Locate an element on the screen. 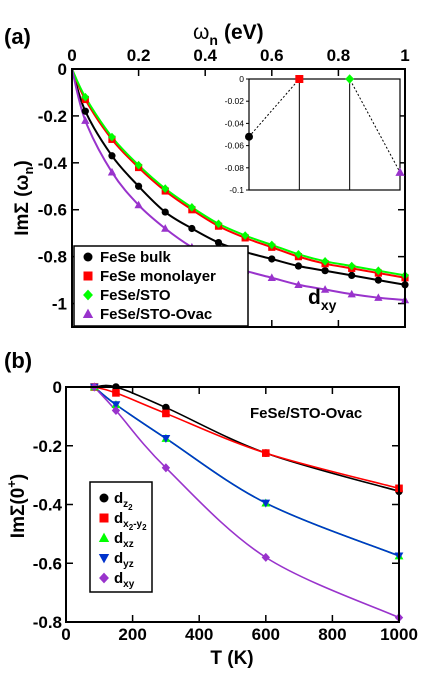 This screenshot has height=674, width=421. panel-a-annotation-main: d is located at coordinates (314, 297).